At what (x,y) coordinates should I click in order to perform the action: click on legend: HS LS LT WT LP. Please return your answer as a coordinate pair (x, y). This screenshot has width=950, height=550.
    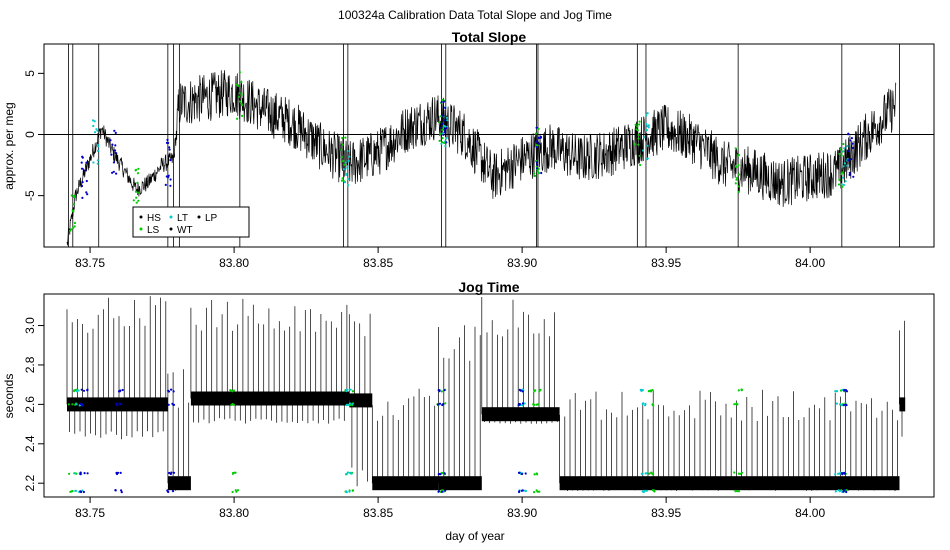
    Looking at the image, I should click on (191, 222).